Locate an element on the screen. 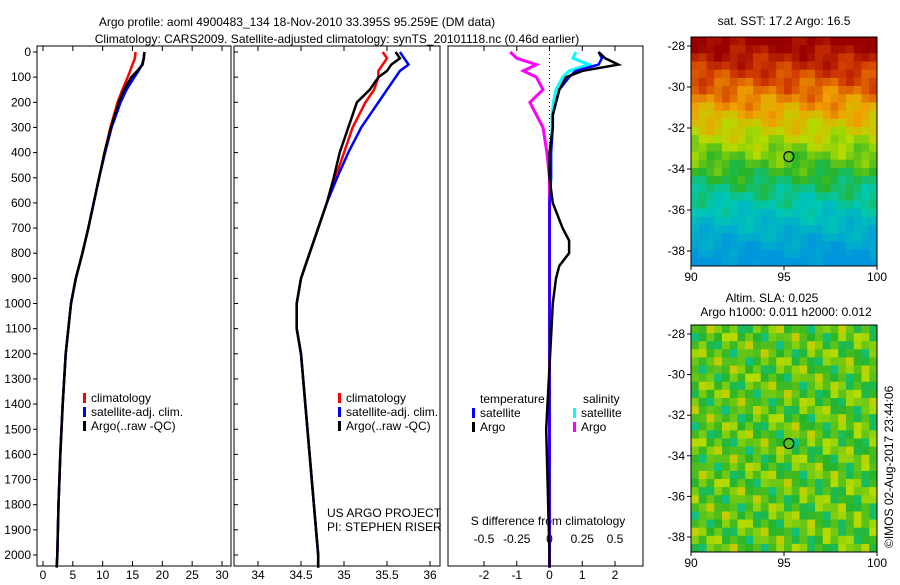 The image size is (900, 585). legend-label: climatology is located at coordinates (121, 398).